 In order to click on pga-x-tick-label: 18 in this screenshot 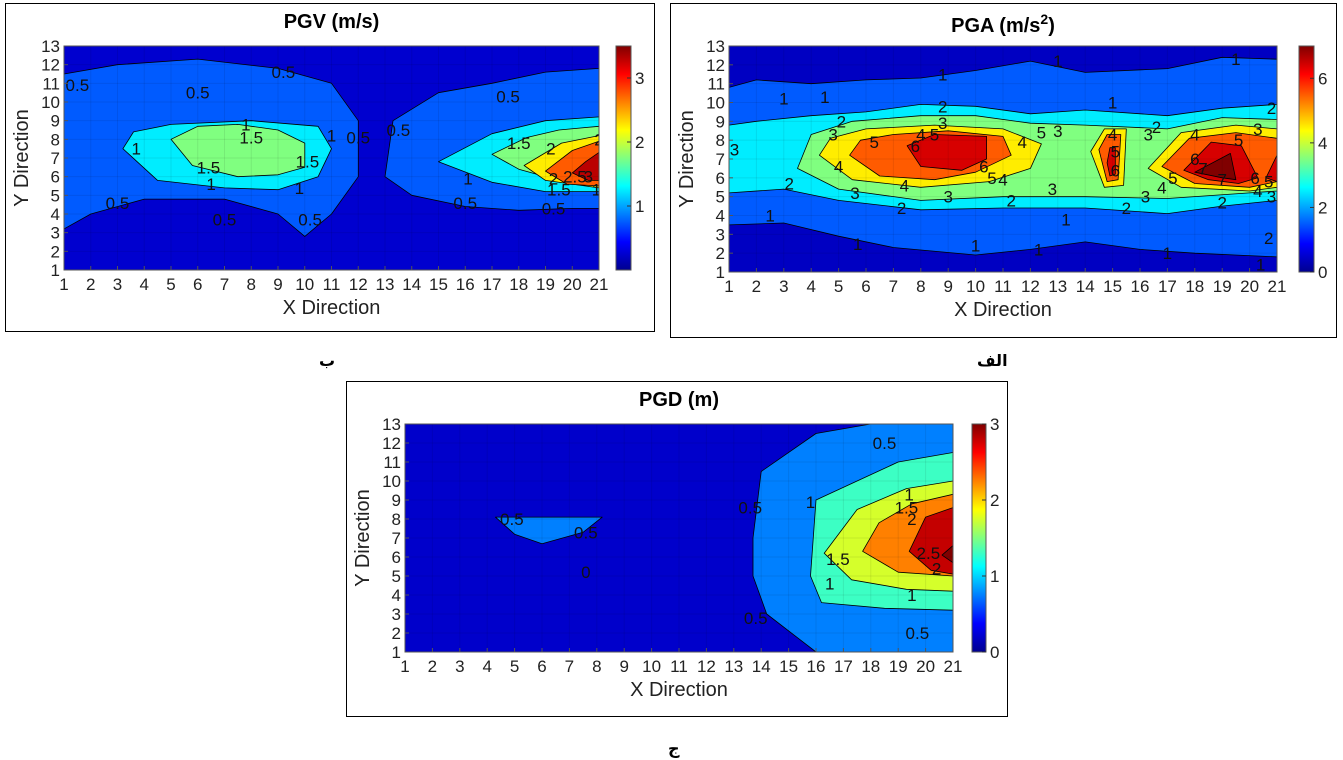, I will do `click(1194, 286)`.